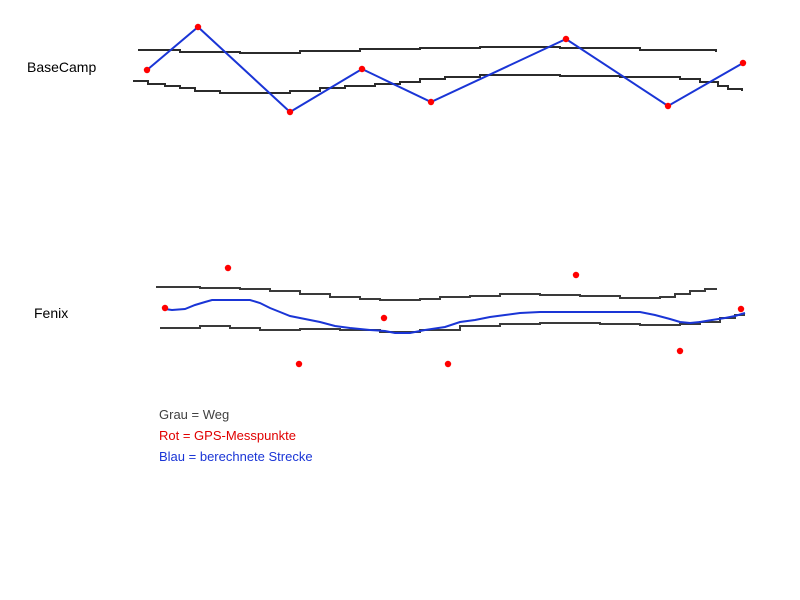 The image size is (800, 600). I want to click on legend-red-gps-points: Rot = GPS-Messpunkte, so click(227, 435).